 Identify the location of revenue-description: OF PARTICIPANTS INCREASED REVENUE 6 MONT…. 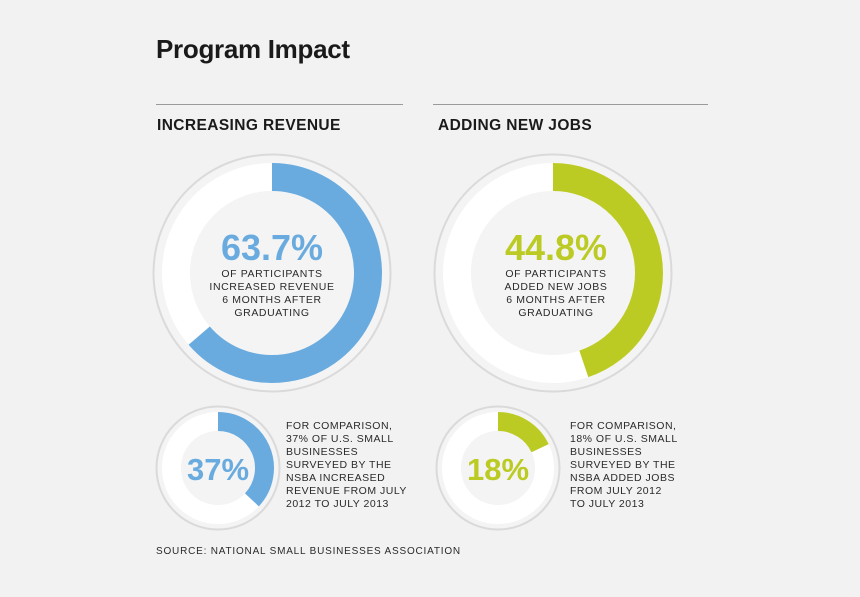
(272, 293).